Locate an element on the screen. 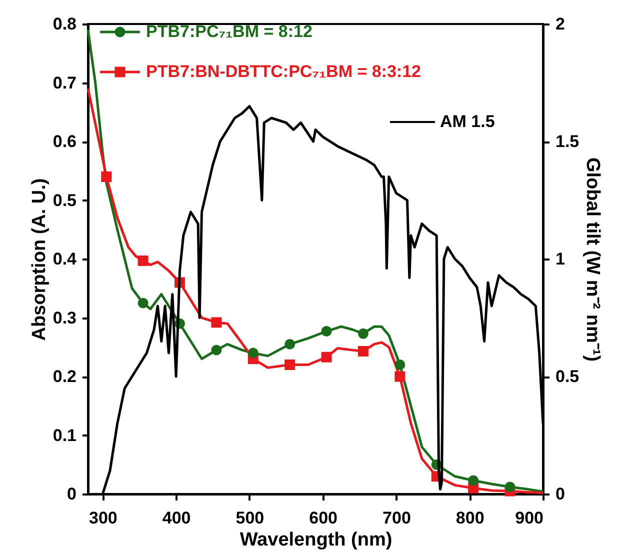 This screenshot has width=625, height=556. y-tick-label: 0.6 is located at coordinates (64, 141).